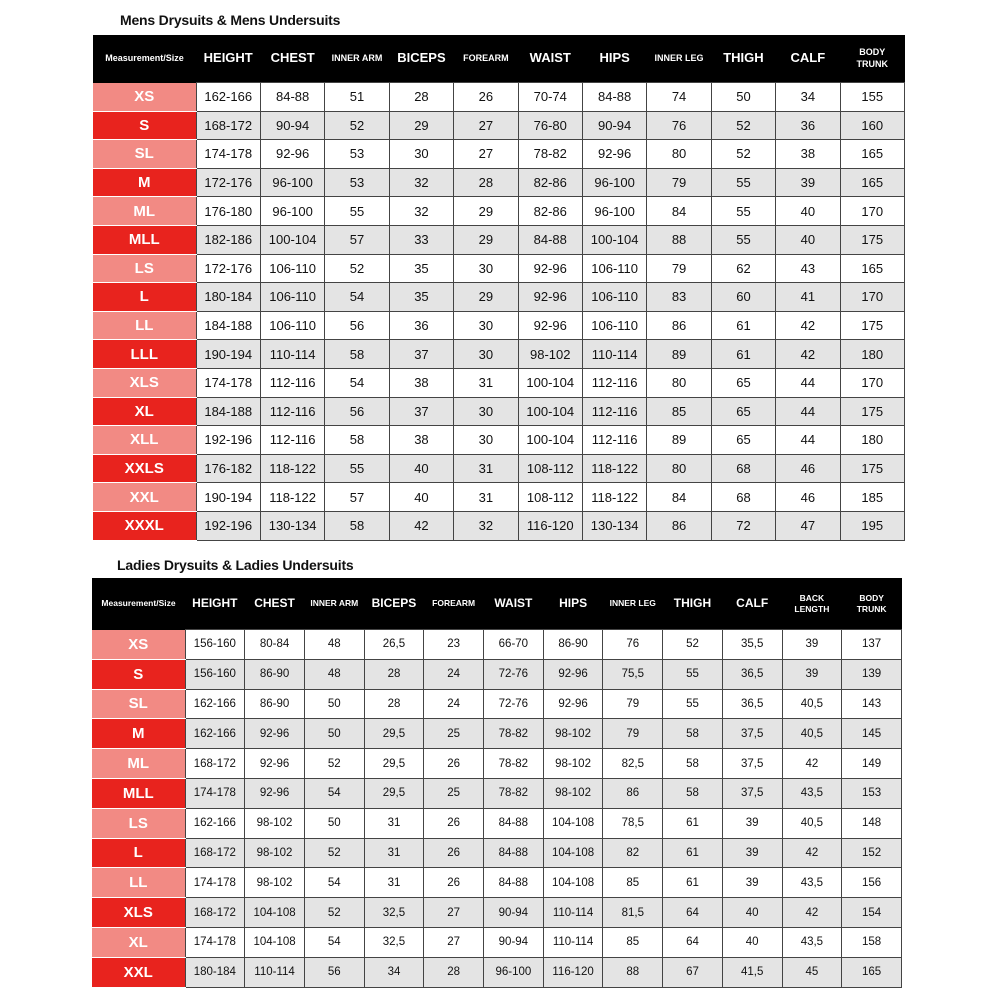 This screenshot has width=1000, height=1000. Describe the element at coordinates (692, 644) in the screenshot. I see `cell-thigh: 52` at that location.